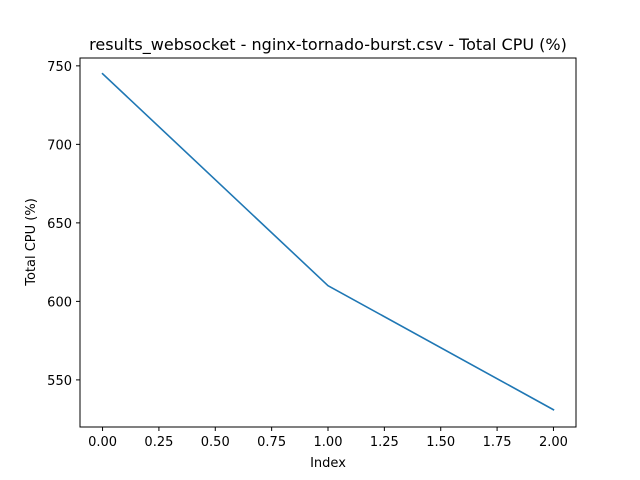 The height and width of the screenshot is (480, 640). Describe the element at coordinates (497, 442) in the screenshot. I see `x-tick-label: 1.75` at that location.